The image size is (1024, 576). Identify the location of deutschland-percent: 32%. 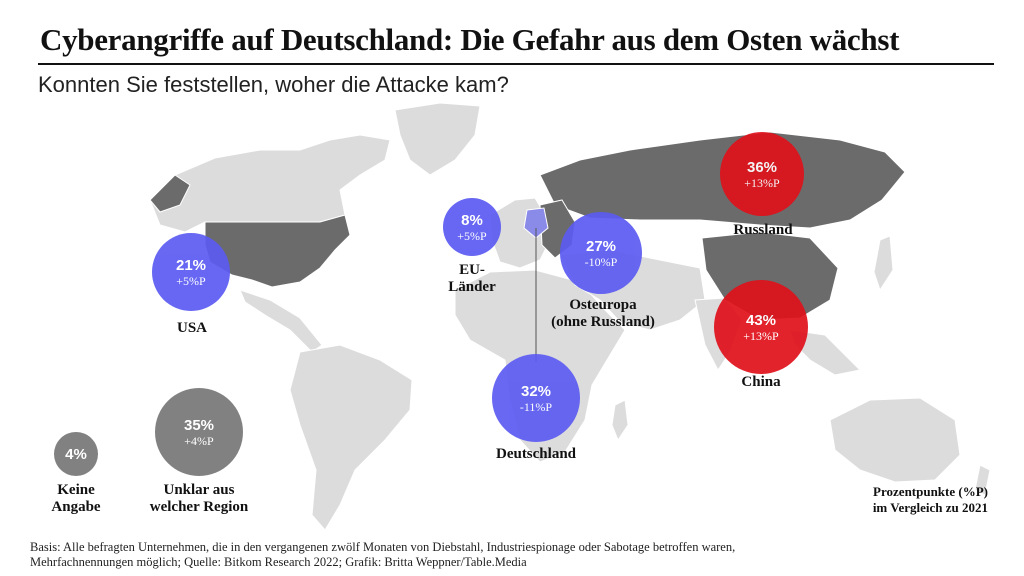
(536, 391).